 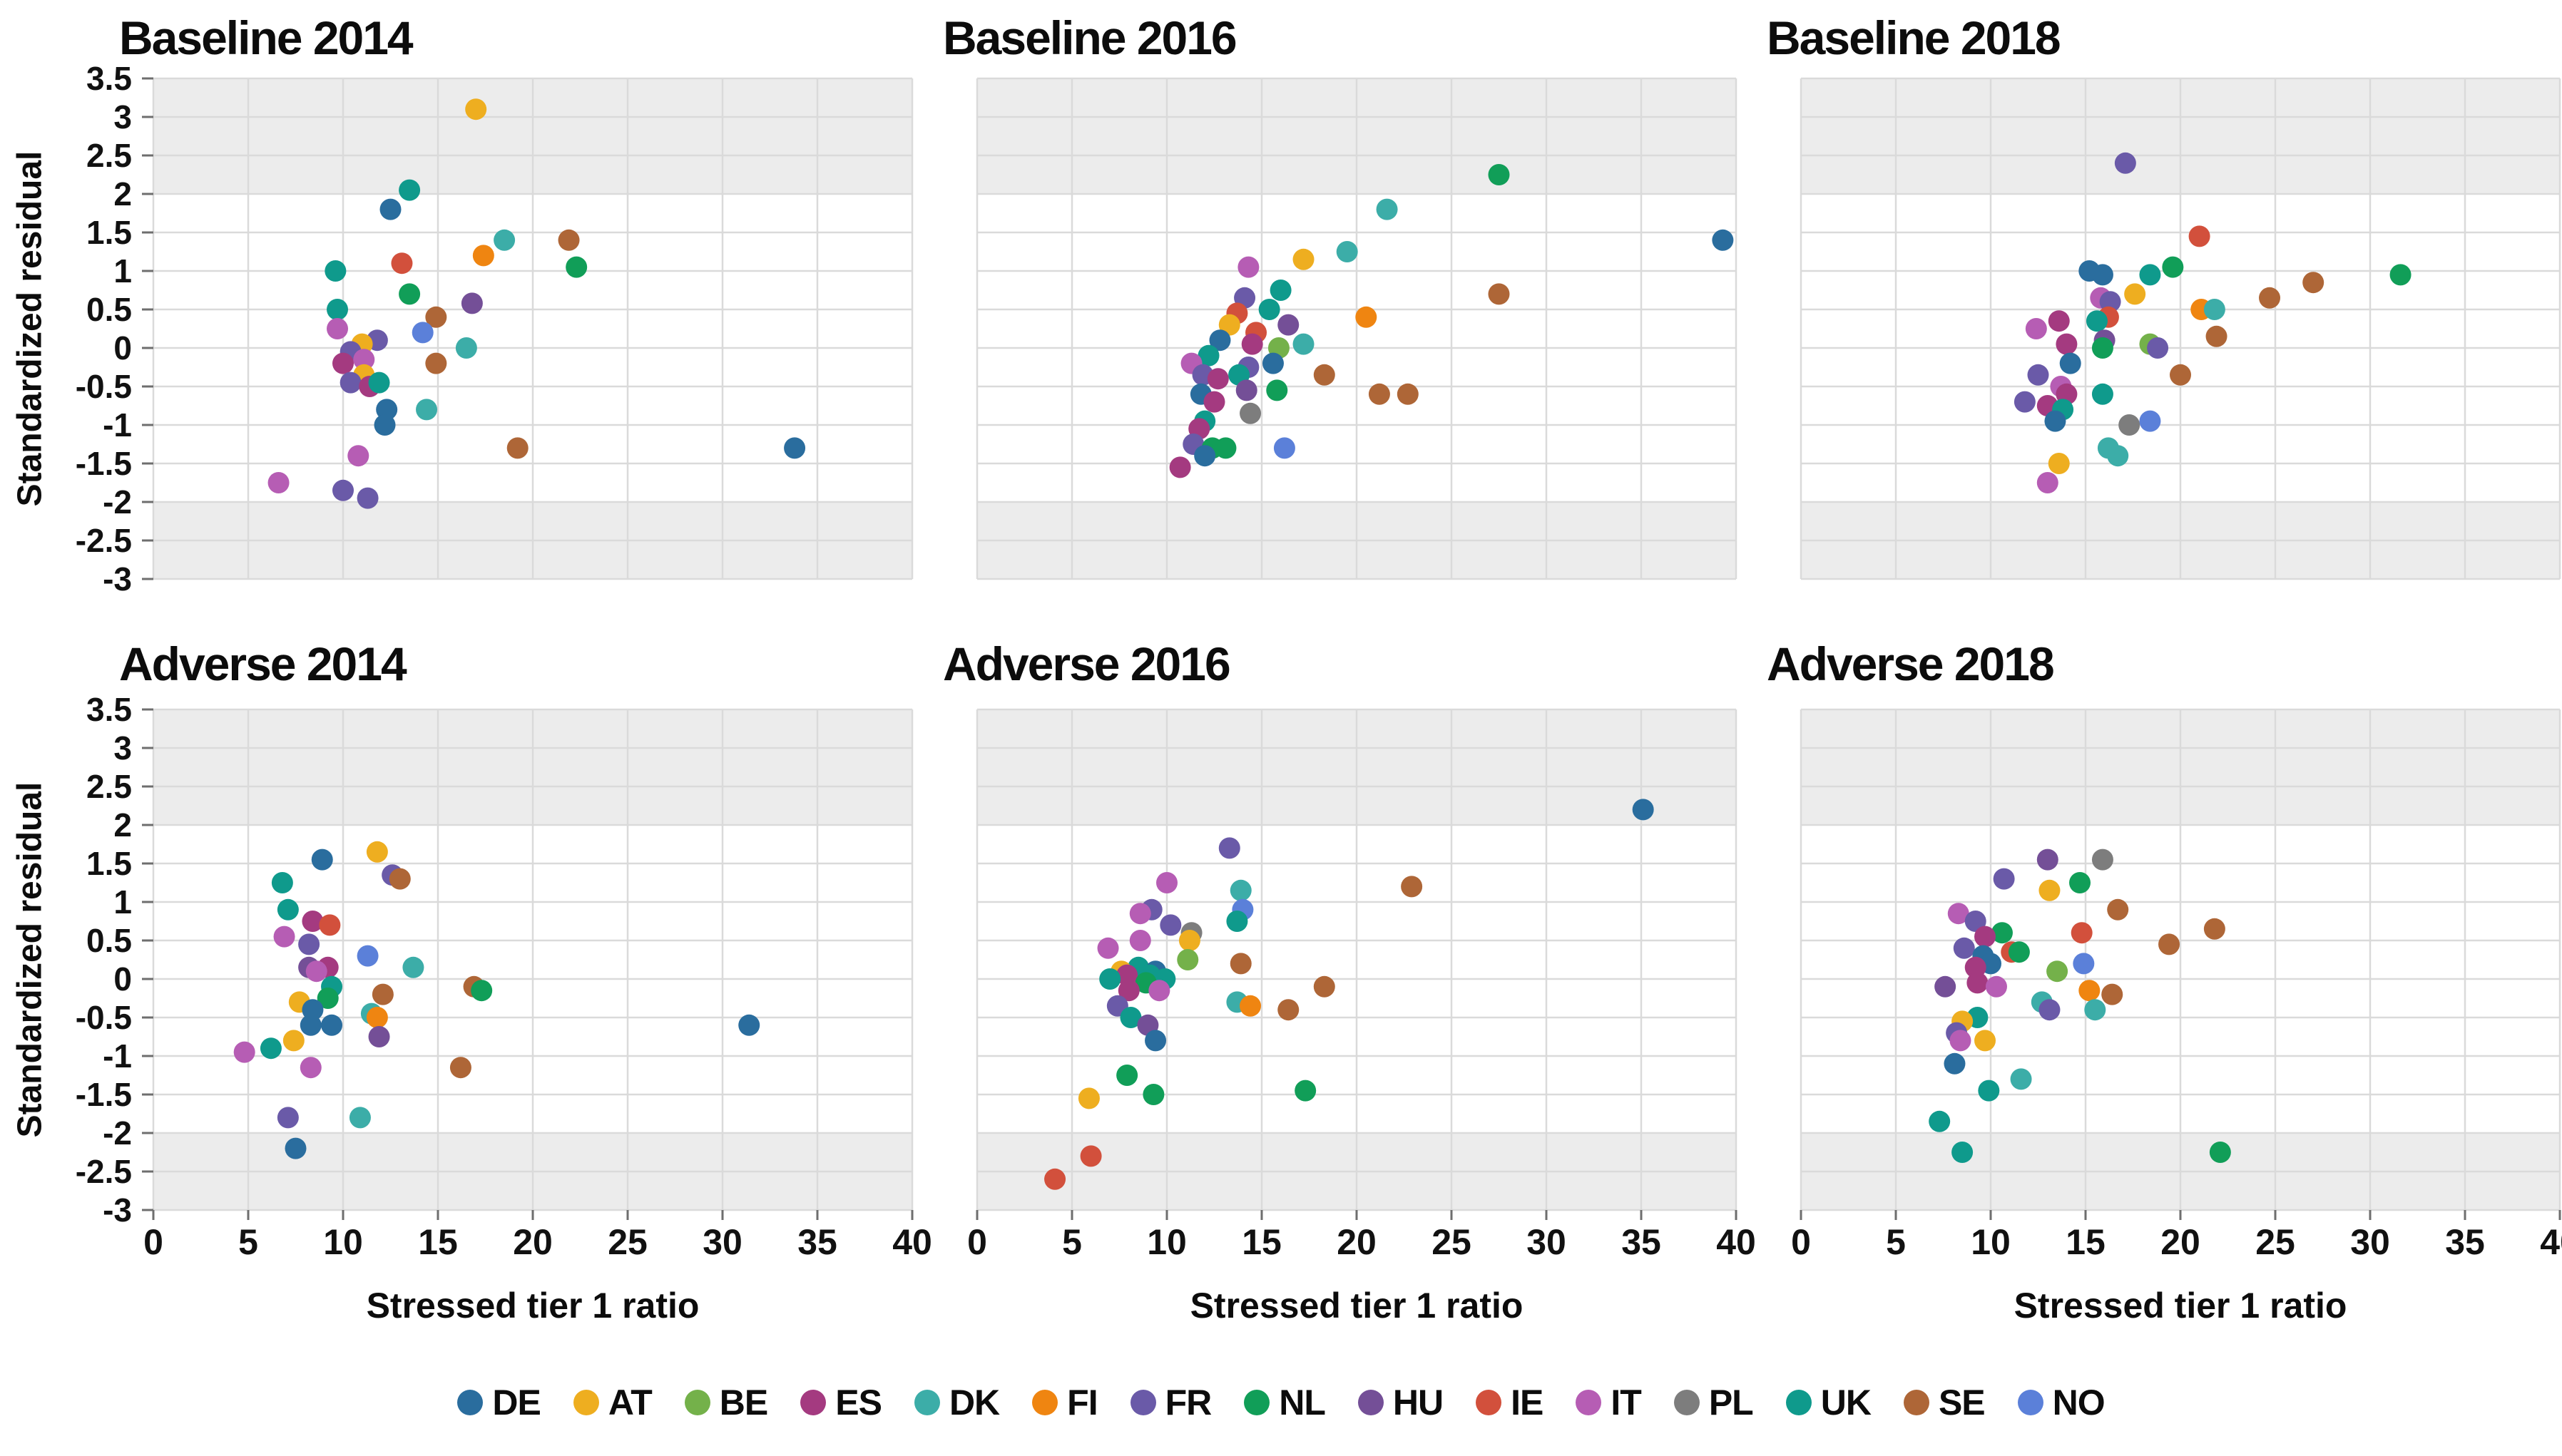 I want to click on data-point-NO, so click(x=2150, y=421).